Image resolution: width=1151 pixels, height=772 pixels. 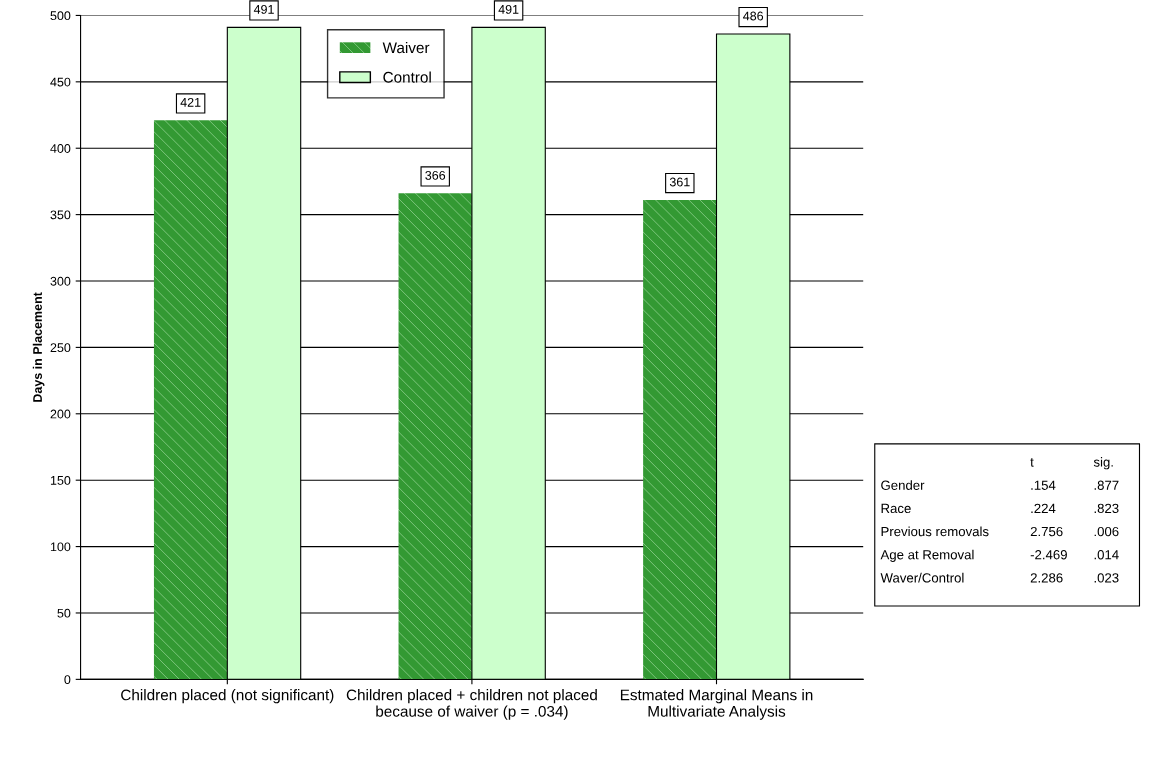 What do you see at coordinates (60, 16) in the screenshot?
I see `y-tick-label: 500` at bounding box center [60, 16].